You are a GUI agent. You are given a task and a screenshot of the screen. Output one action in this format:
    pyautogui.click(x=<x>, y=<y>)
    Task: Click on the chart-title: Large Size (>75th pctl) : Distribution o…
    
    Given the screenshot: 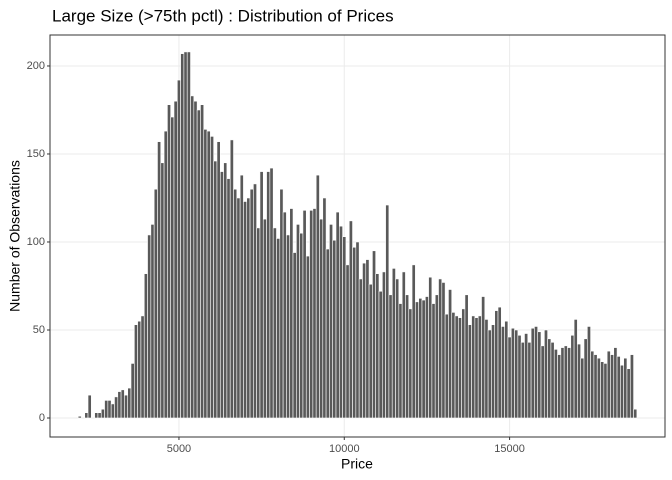 What is the action you would take?
    pyautogui.click(x=223, y=15)
    